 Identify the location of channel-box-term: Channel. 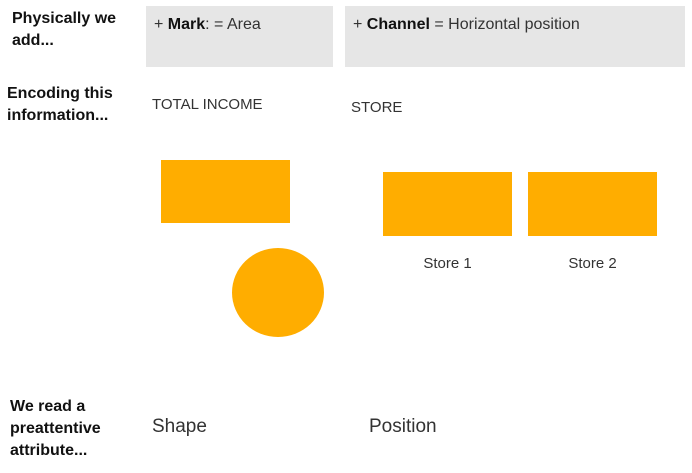
(398, 24).